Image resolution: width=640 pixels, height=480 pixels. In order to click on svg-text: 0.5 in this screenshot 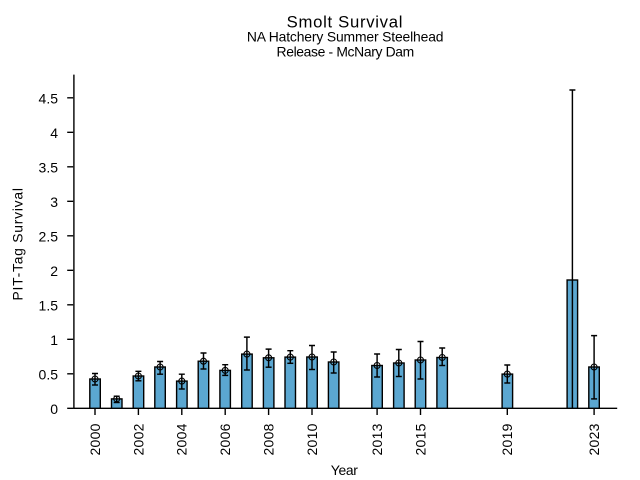, I will do `click(49, 374)`.